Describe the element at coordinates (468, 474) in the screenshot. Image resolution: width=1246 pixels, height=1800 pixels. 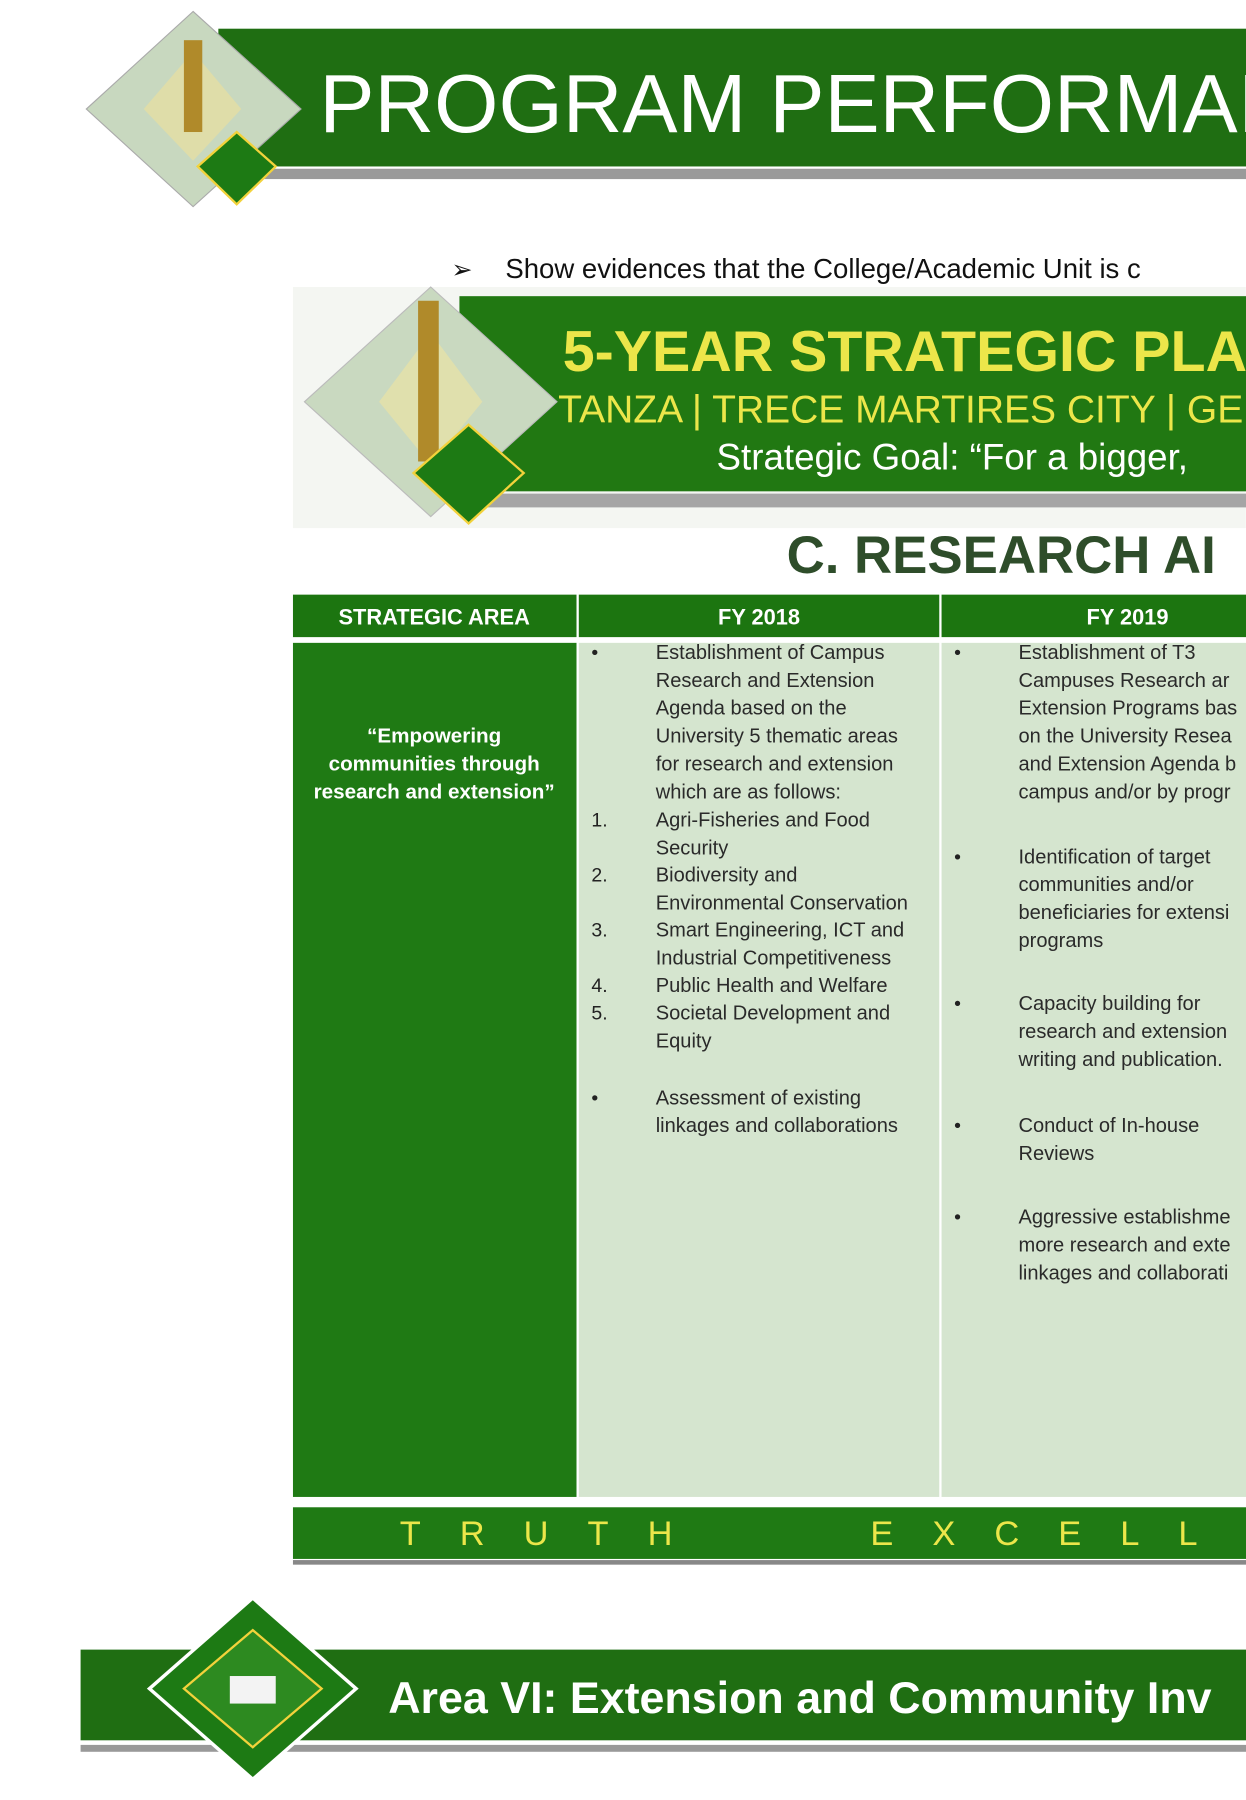
I see `slide-logo-seal` at that location.